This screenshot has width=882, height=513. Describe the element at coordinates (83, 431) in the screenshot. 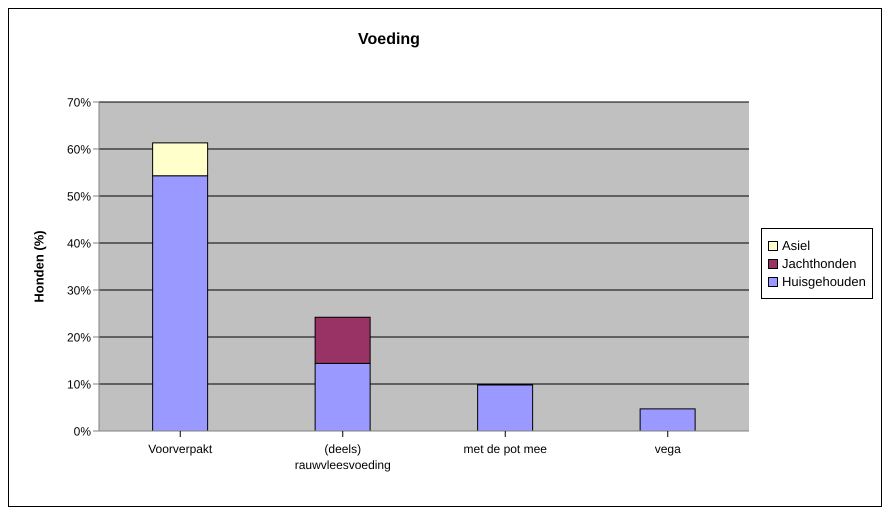

I see `y-tick-label: 0%` at that location.